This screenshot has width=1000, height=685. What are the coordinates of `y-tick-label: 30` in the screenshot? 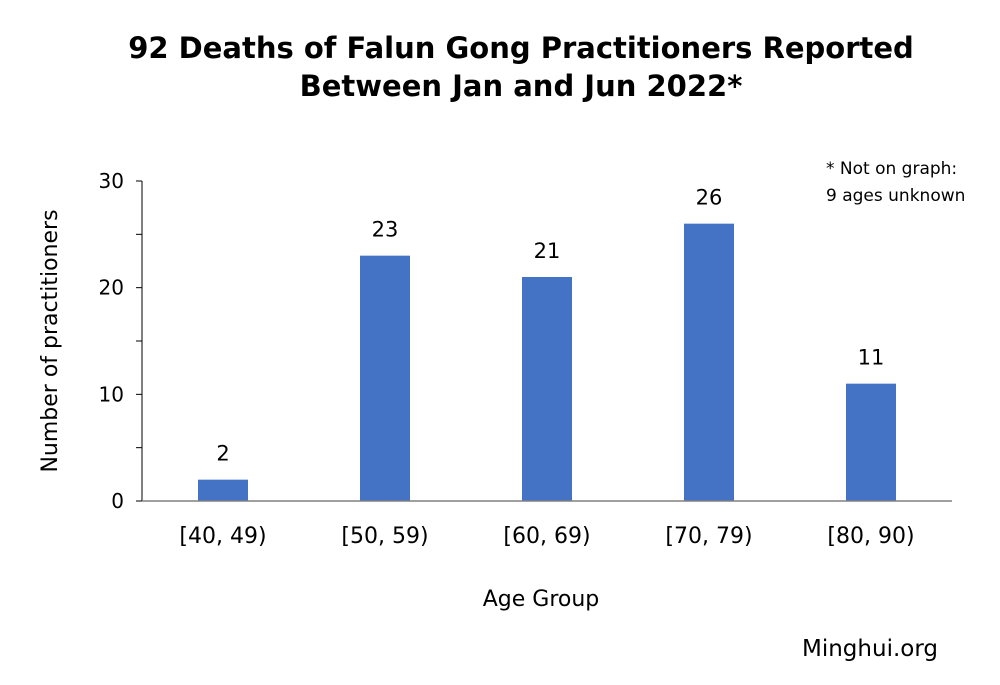 It's located at (111, 181).